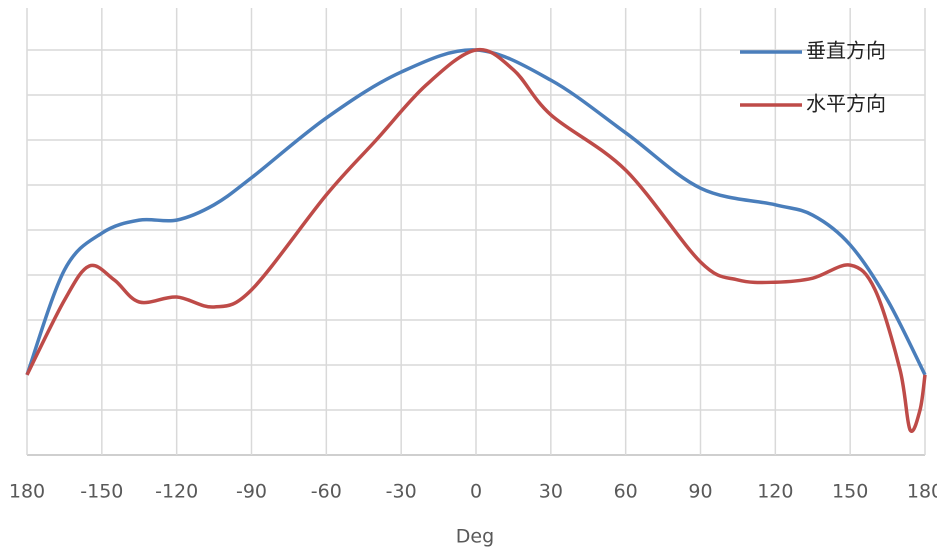 Image resolution: width=937 pixels, height=552 pixels. Describe the element at coordinates (176, 492) in the screenshot. I see `x-tick-label: -120` at that location.